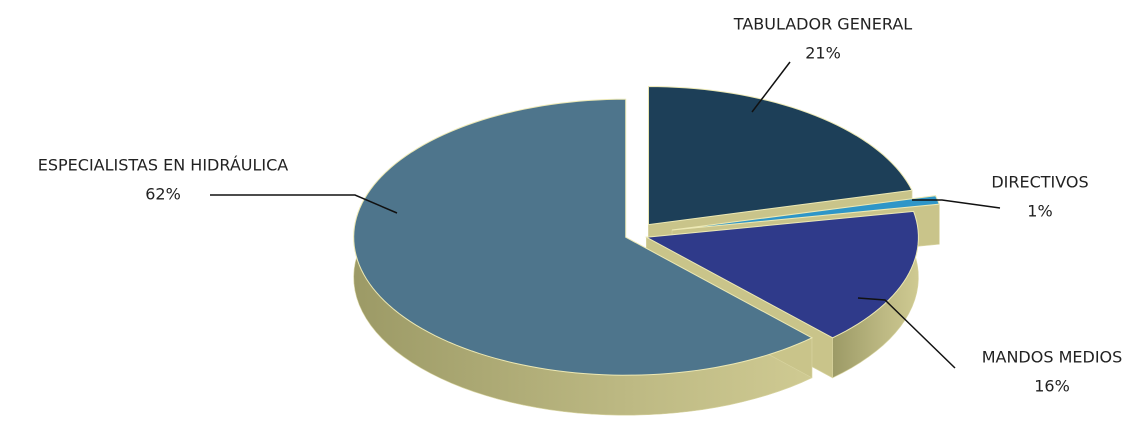  Describe the element at coordinates (1052, 357) in the screenshot. I see `slice-label: MANDOS MEDIOS` at that location.